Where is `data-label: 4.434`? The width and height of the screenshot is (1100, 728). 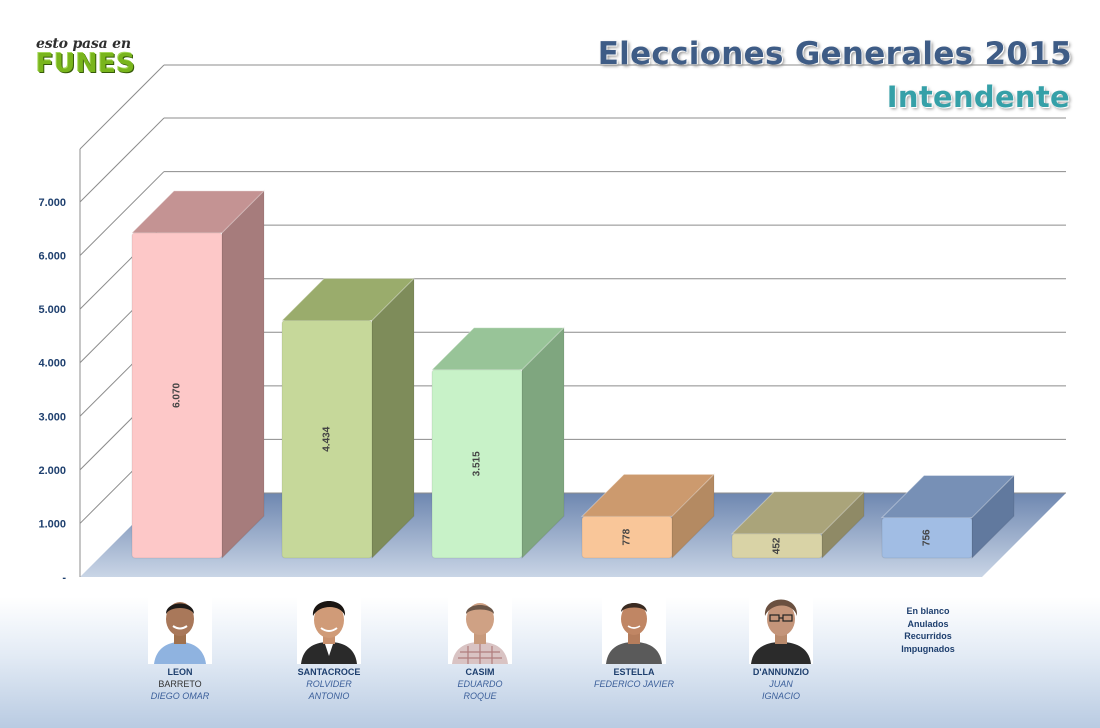
data-label: 4.434 is located at coordinates (327, 438).